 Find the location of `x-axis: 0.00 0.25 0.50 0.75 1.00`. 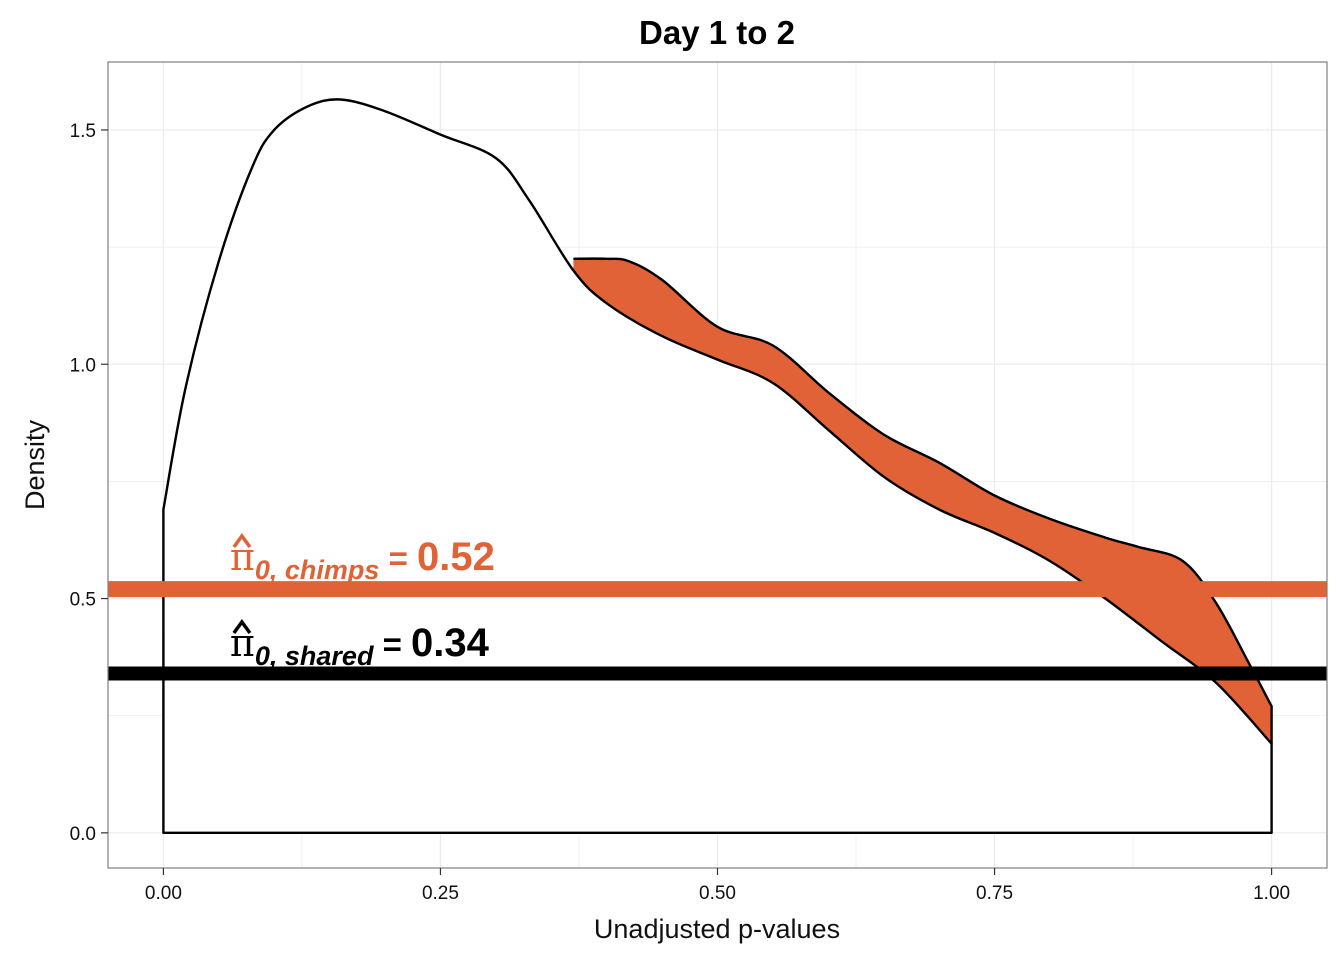

x-axis: 0.00 0.25 0.50 0.75 1.00 is located at coordinates (717, 886).